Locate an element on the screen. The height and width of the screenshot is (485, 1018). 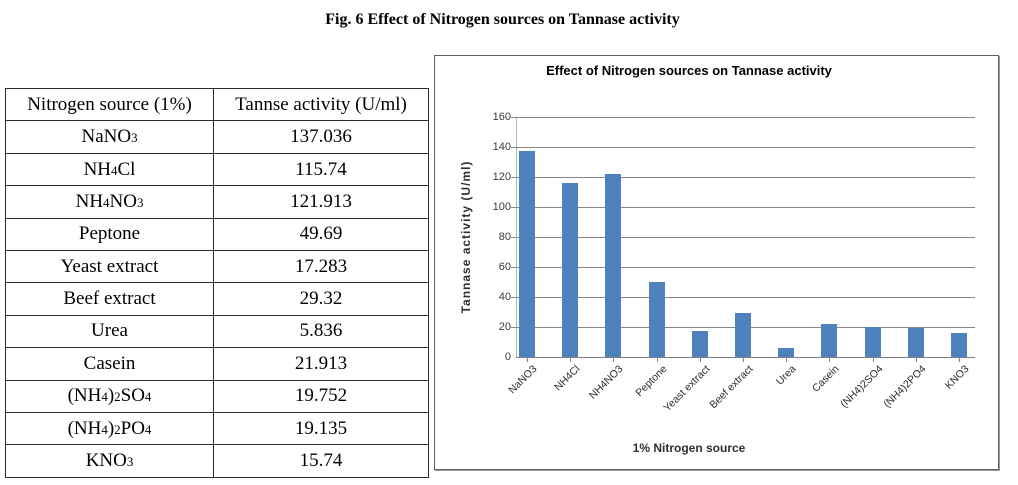
x-axis-category-label: (NH4)2PO4 is located at coordinates (905, 387).